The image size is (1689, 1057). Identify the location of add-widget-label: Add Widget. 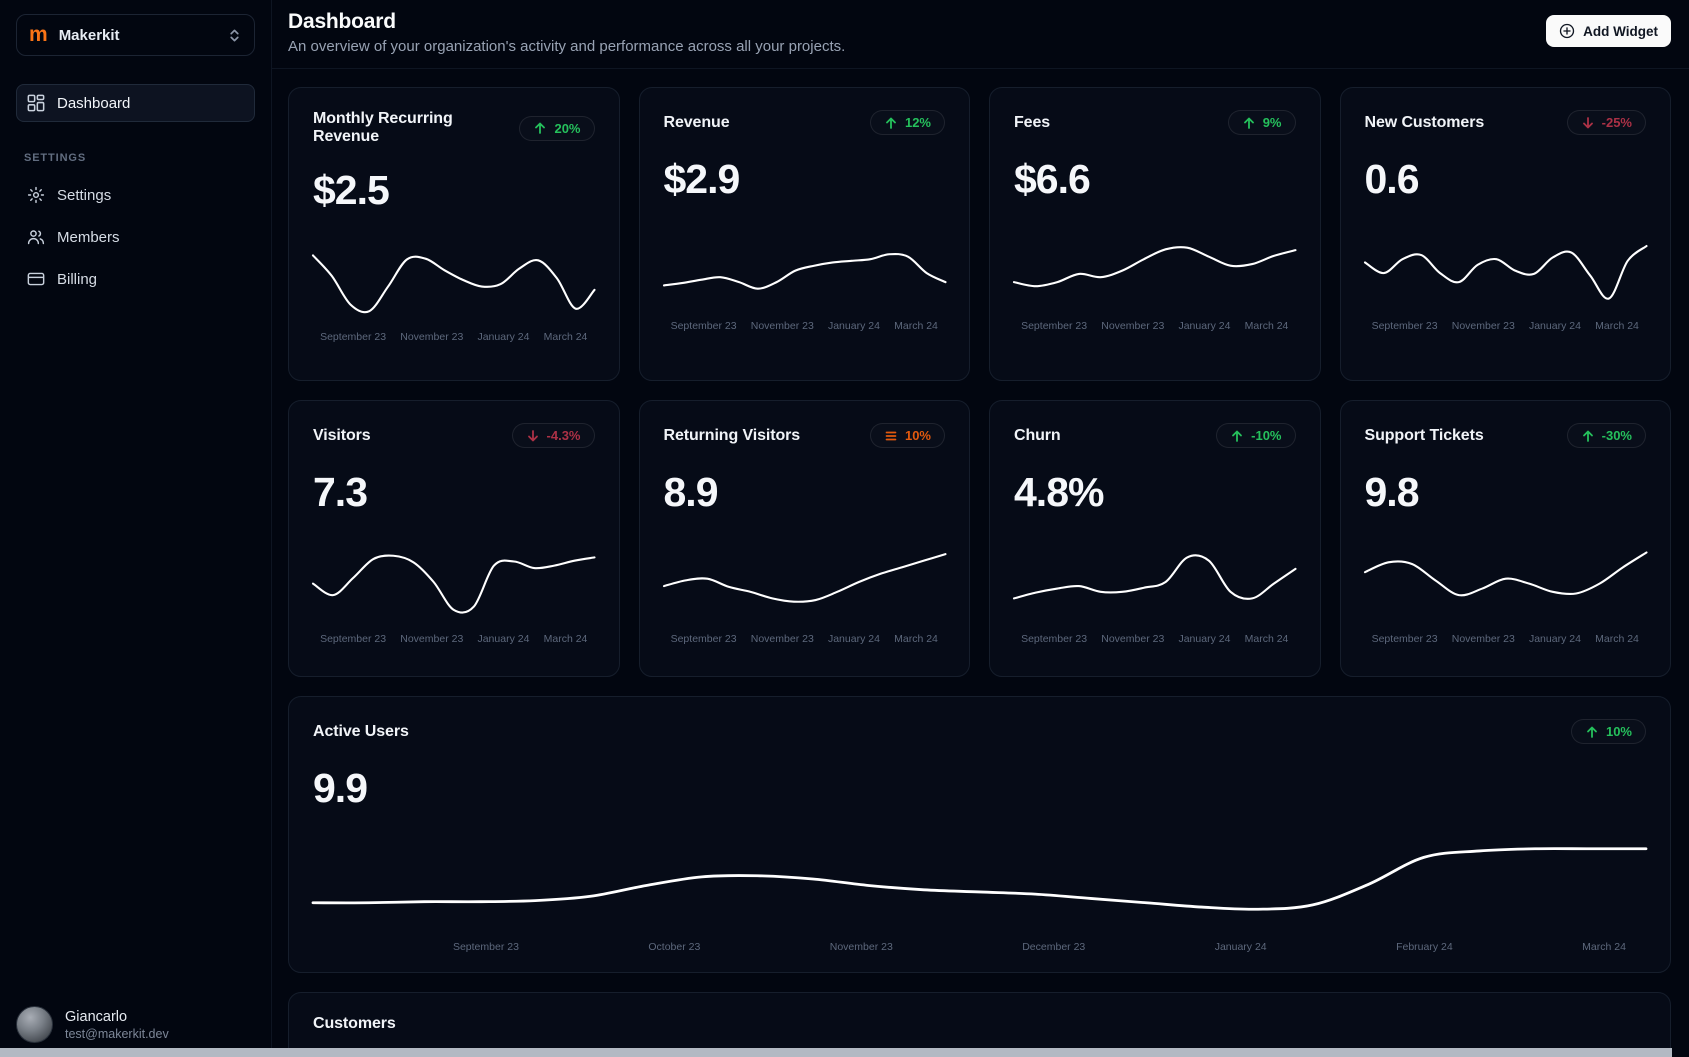
(1620, 31).